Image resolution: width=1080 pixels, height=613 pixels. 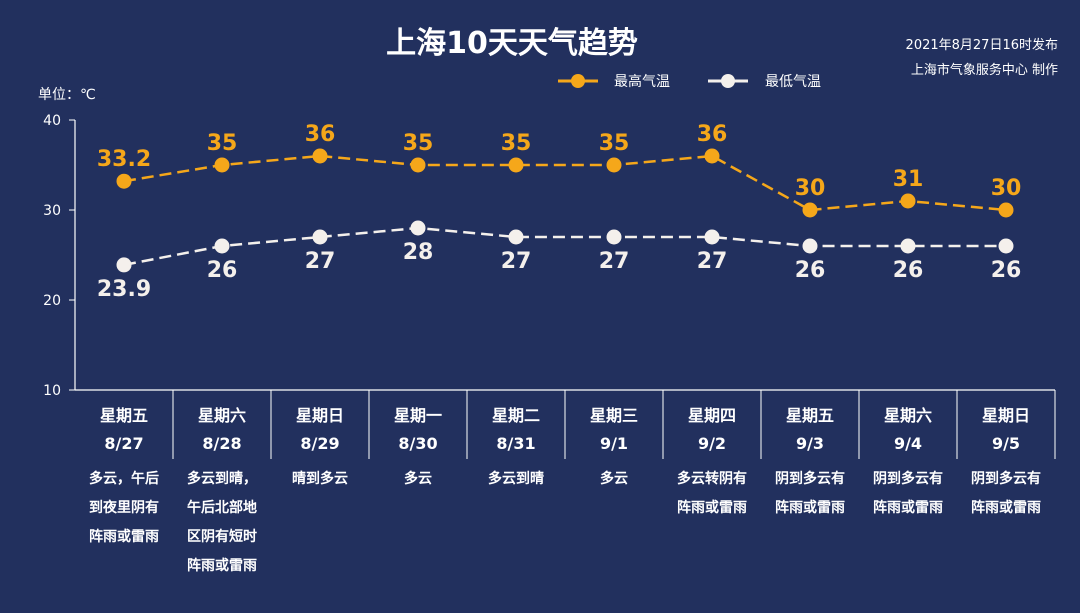 I want to click on day-label: 星期一, so click(x=418, y=415).